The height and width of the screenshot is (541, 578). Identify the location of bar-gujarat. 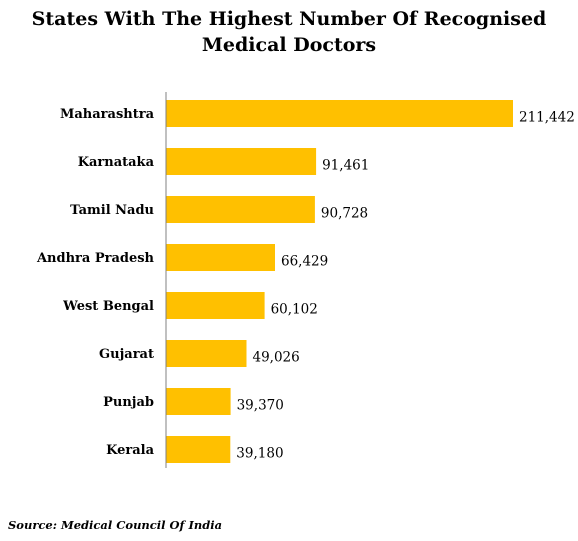
(206, 353).